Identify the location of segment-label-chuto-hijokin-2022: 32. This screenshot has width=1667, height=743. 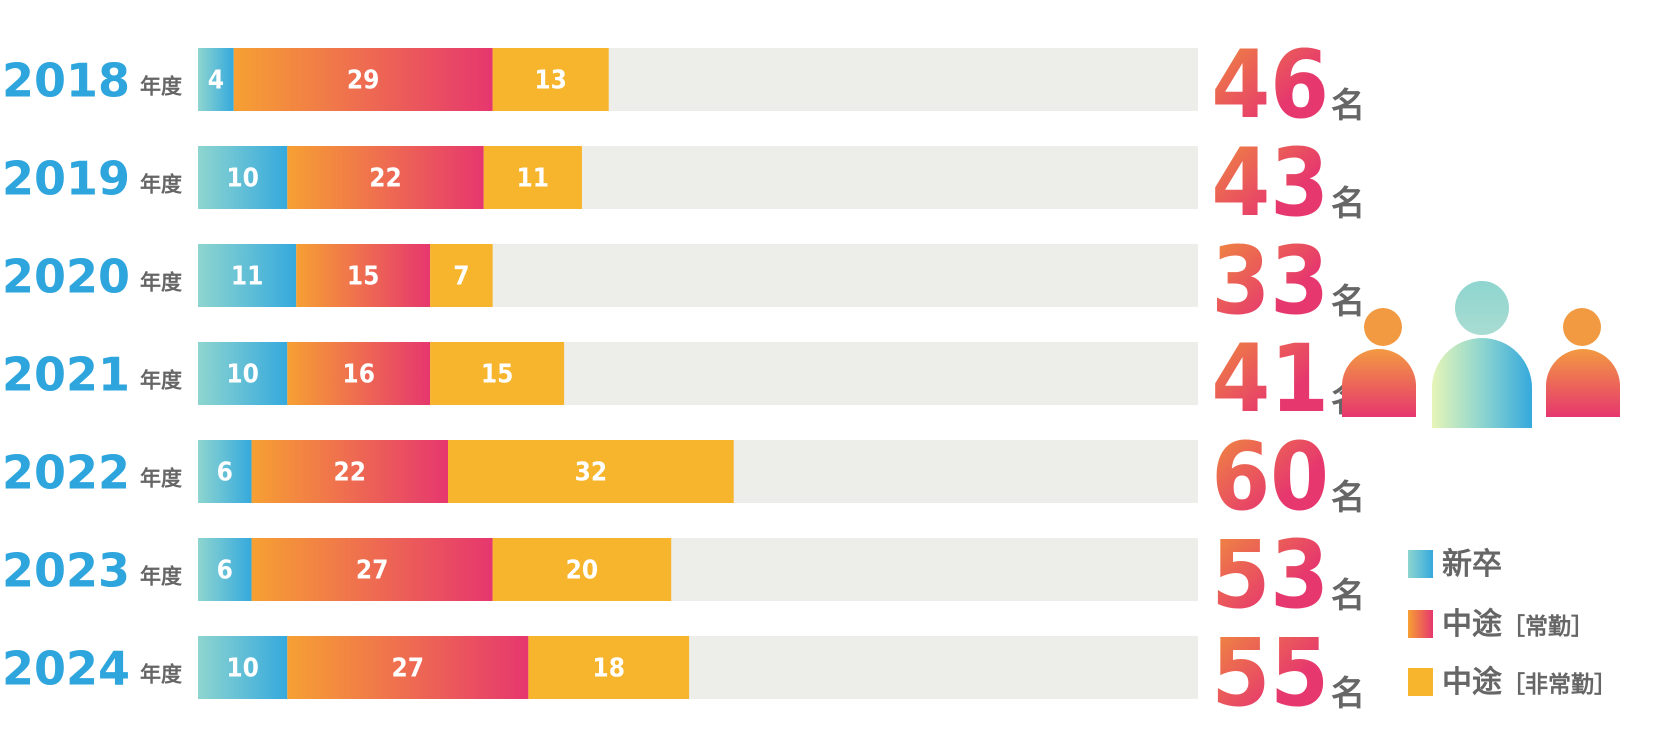
(591, 473).